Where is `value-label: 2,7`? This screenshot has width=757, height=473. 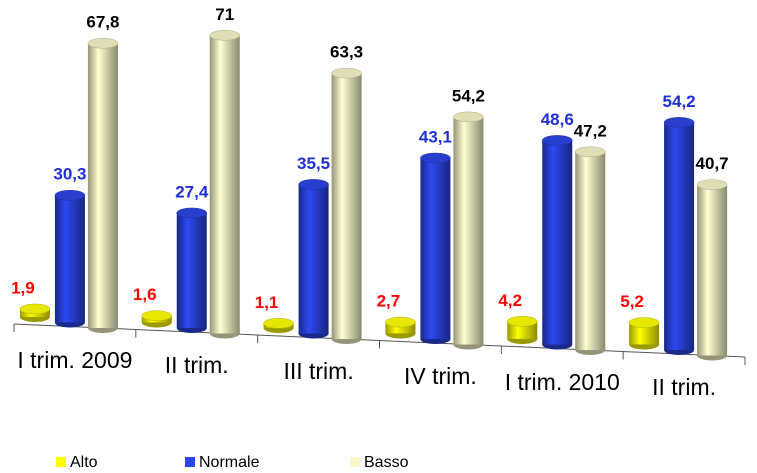 value-label: 2,7 is located at coordinates (389, 301).